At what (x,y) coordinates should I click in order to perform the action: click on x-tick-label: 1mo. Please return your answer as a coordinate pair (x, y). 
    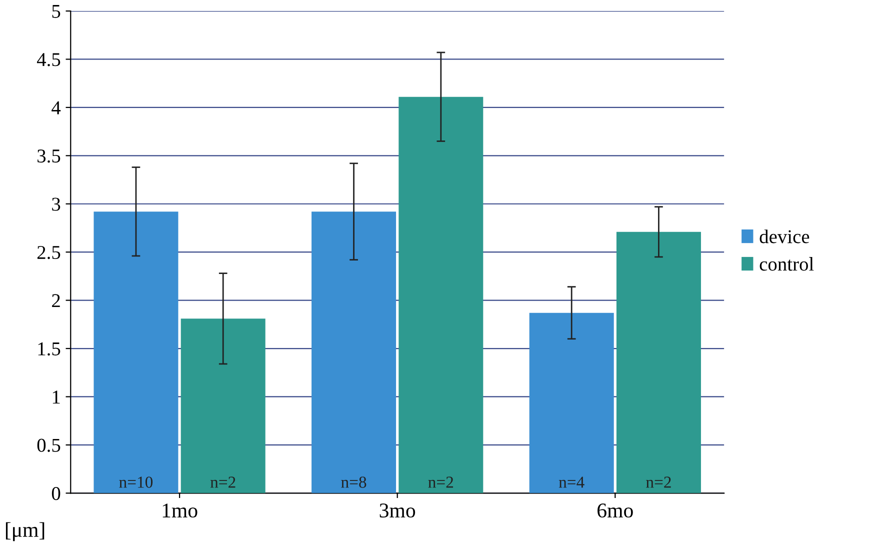
    Looking at the image, I should click on (180, 511).